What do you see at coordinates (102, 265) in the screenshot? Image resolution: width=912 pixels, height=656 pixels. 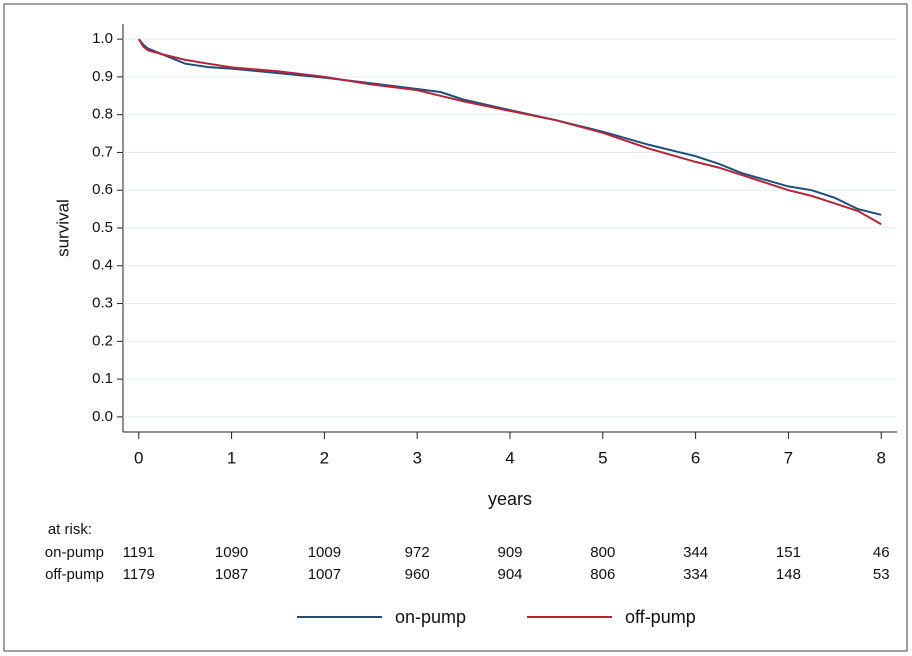 I see `y-tick-label: 0.4` at bounding box center [102, 265].